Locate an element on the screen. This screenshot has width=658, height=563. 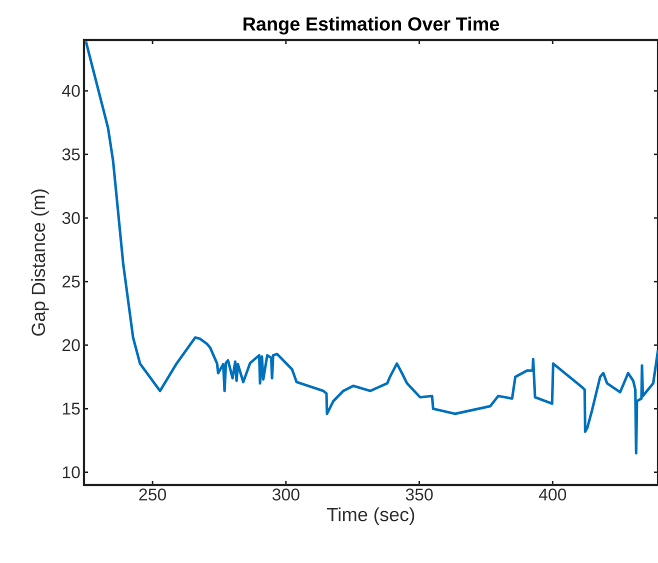
y-axis-title: Gap Distance (m) is located at coordinates (40, 263).